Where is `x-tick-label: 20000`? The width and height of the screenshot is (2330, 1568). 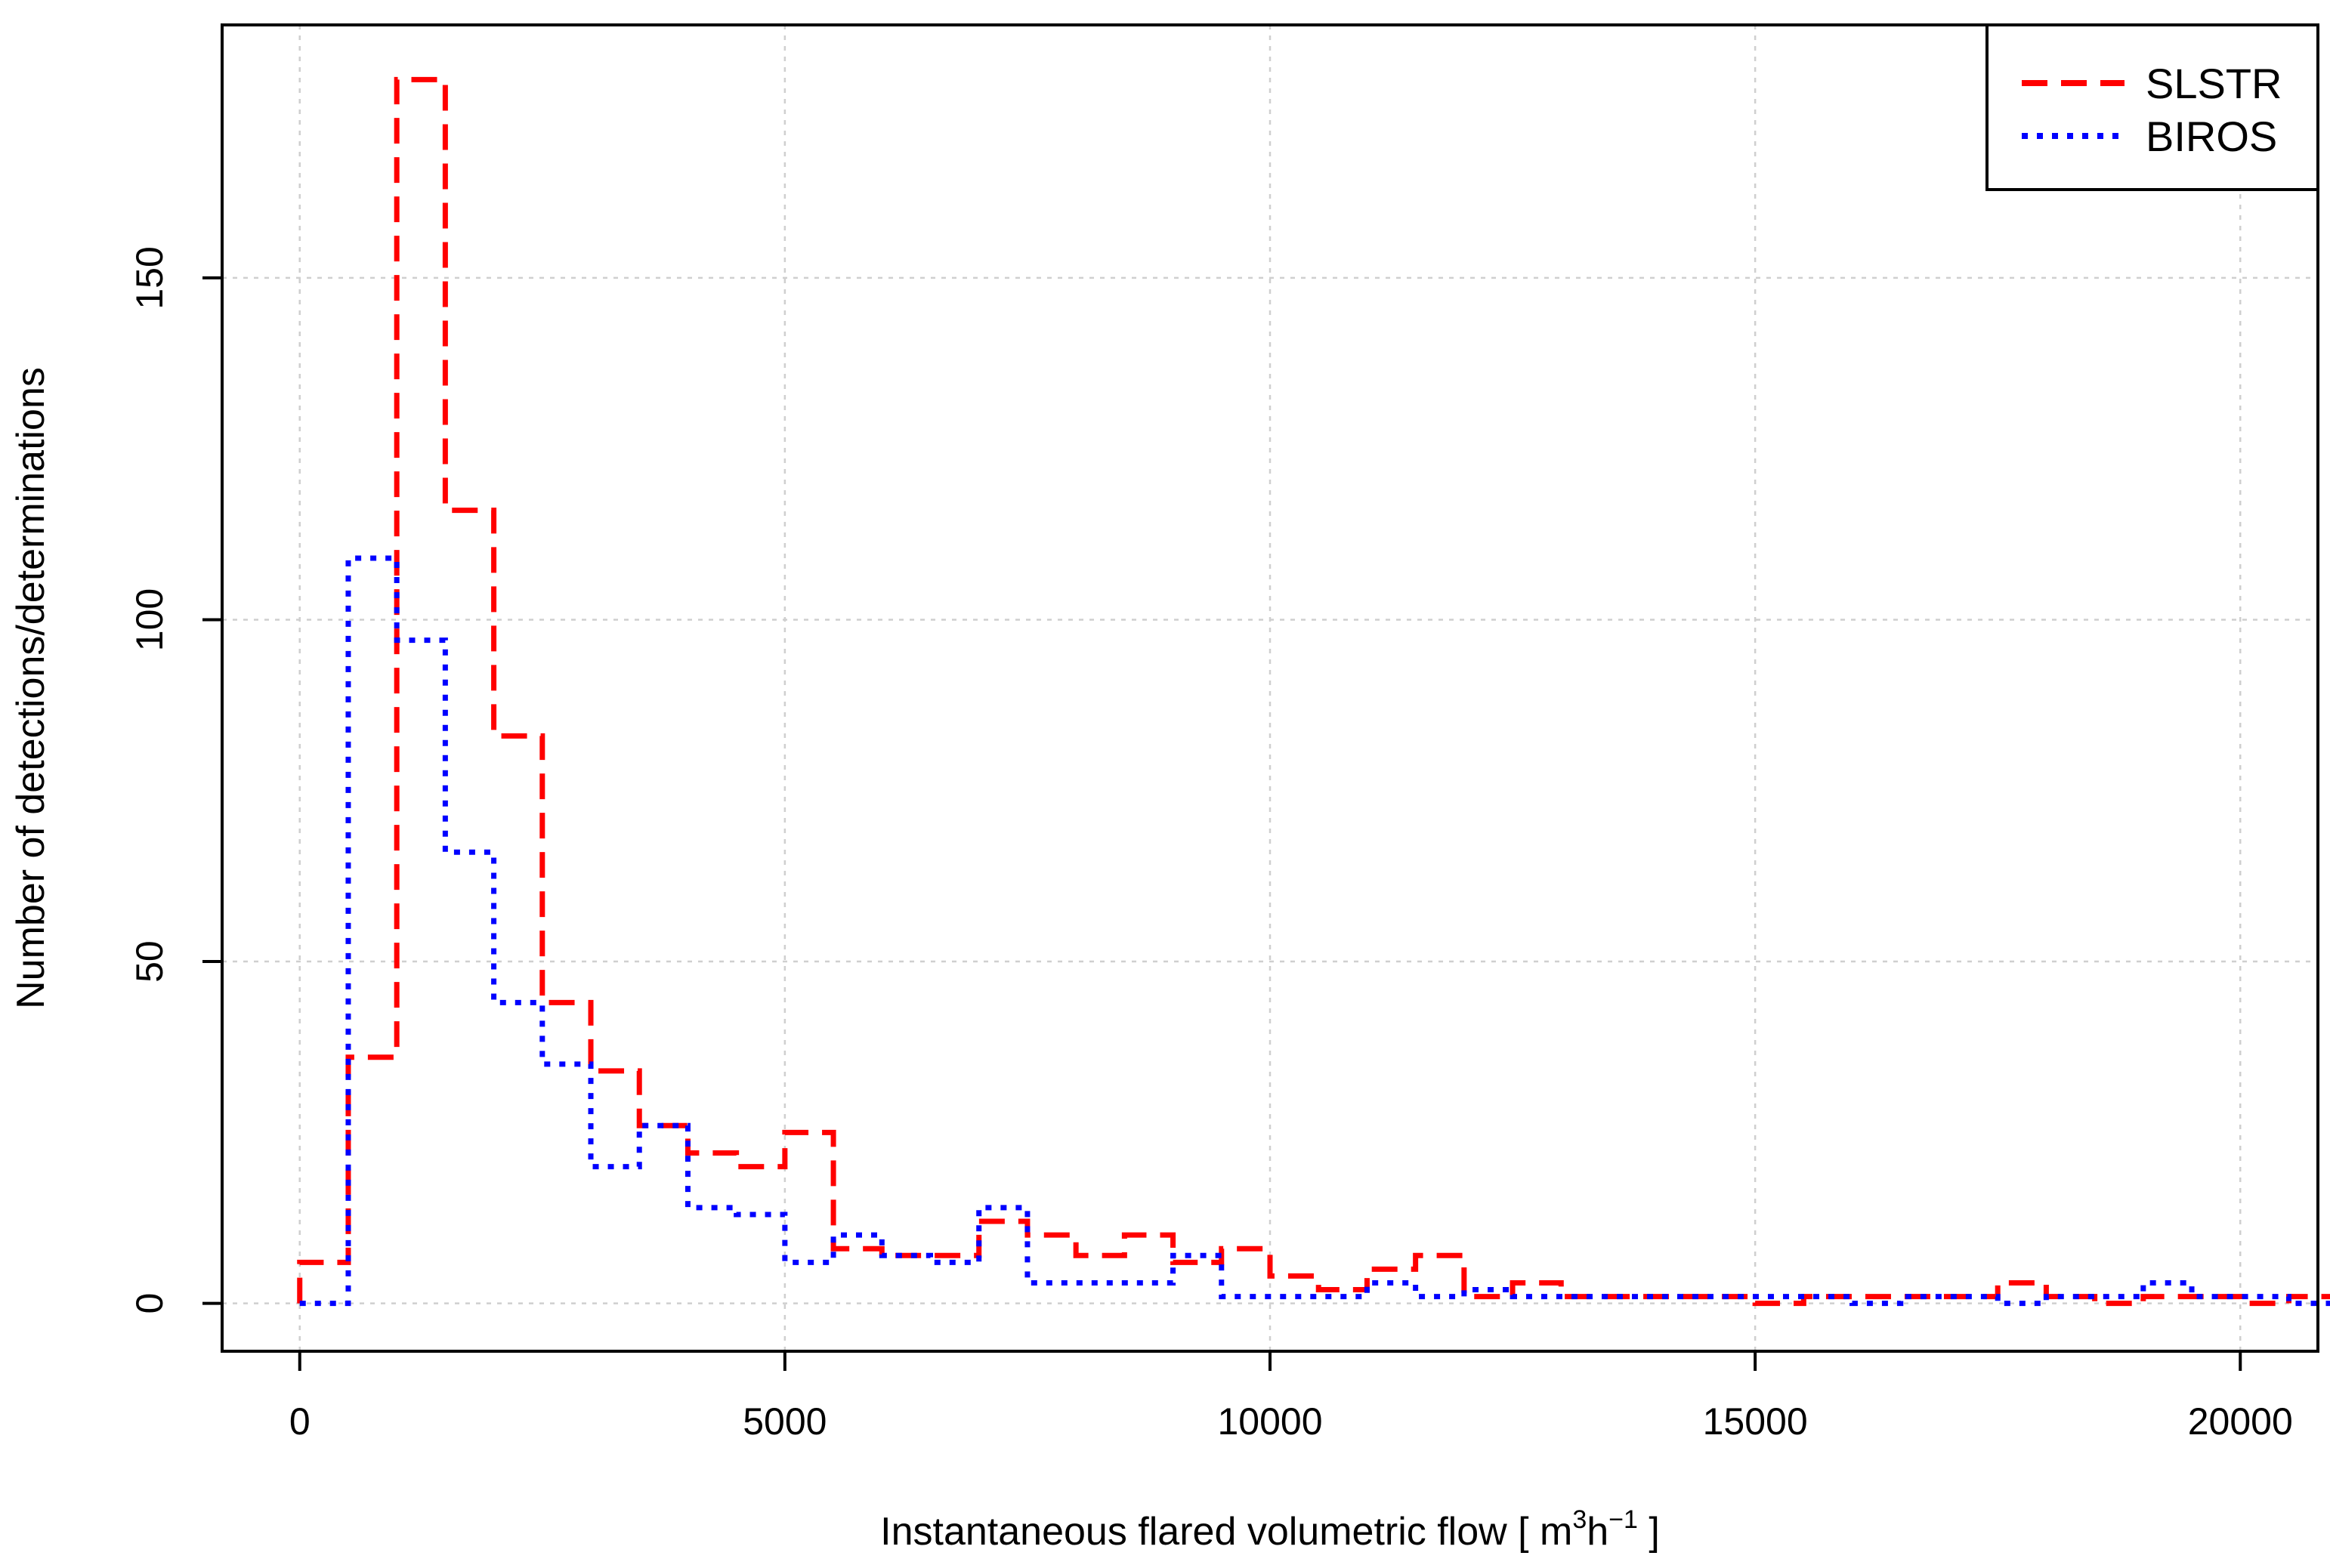 x-tick-label: 20000 is located at coordinates (2240, 1422).